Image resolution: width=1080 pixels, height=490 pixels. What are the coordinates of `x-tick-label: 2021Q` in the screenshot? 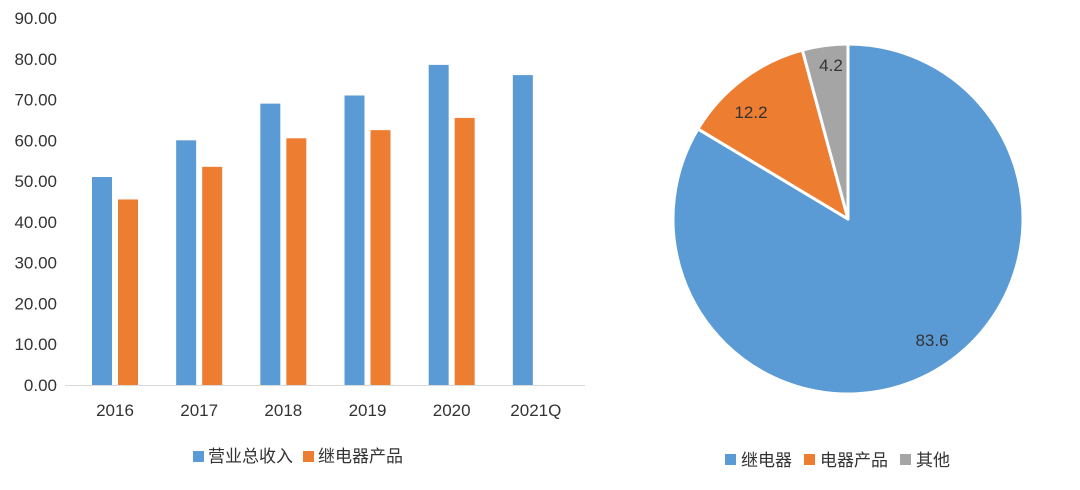 It's located at (535, 410).